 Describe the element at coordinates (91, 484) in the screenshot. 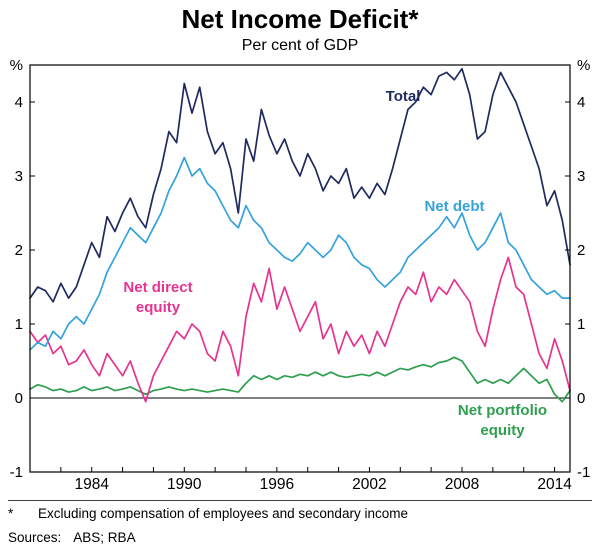

I see `x-axis-label: 1984` at that location.